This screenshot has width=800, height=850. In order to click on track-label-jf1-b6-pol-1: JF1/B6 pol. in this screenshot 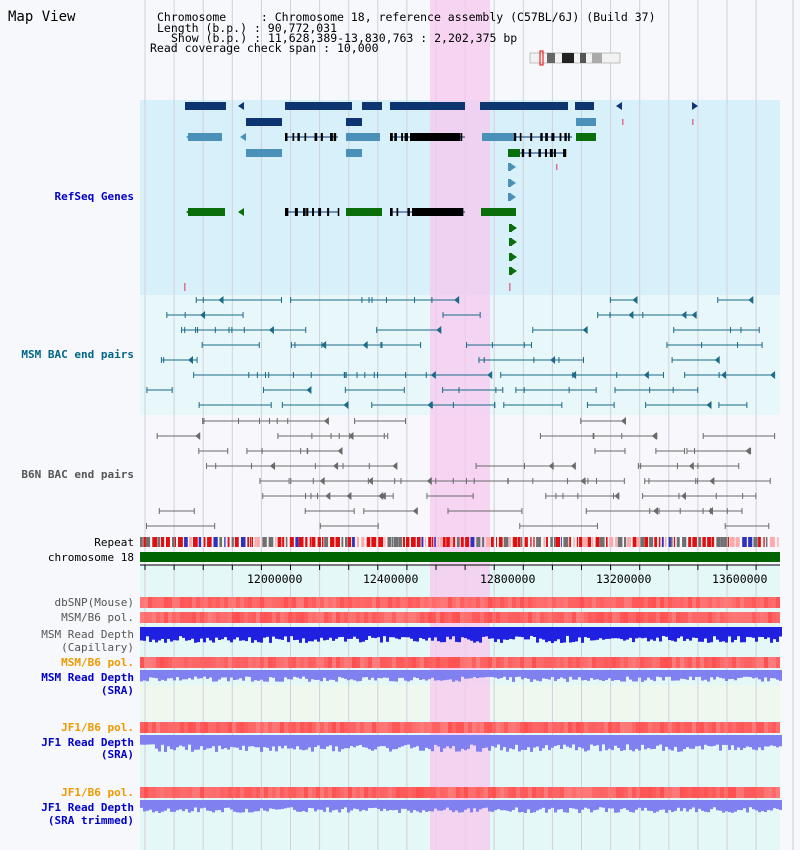, I will do `click(97, 727)`.